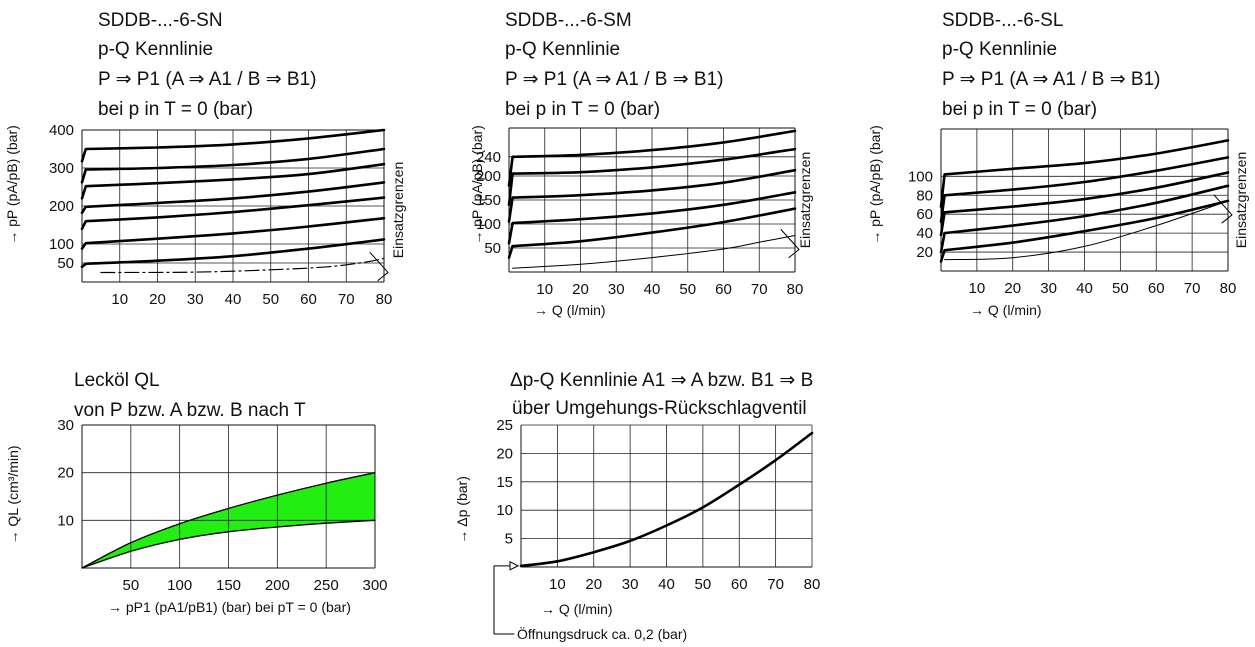 The width and height of the screenshot is (1255, 647). What do you see at coordinates (308, 299) in the screenshot?
I see `chart-sn-x-tick-label: 60` at bounding box center [308, 299].